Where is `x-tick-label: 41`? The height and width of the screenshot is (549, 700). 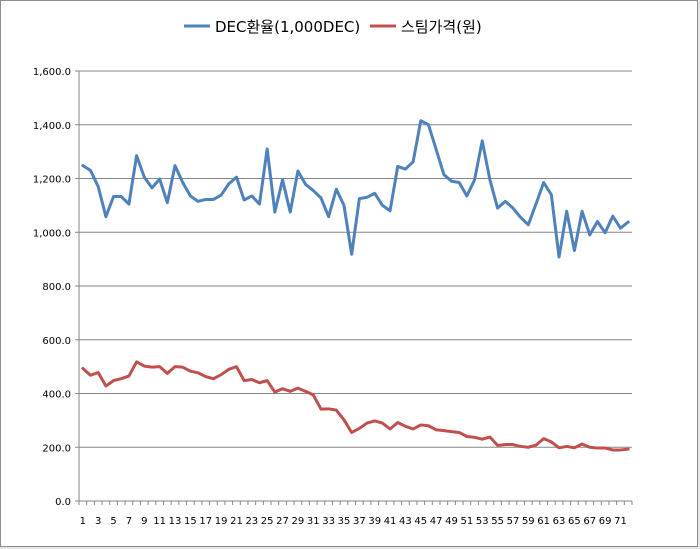
x-tick-label: 41 is located at coordinates (390, 521).